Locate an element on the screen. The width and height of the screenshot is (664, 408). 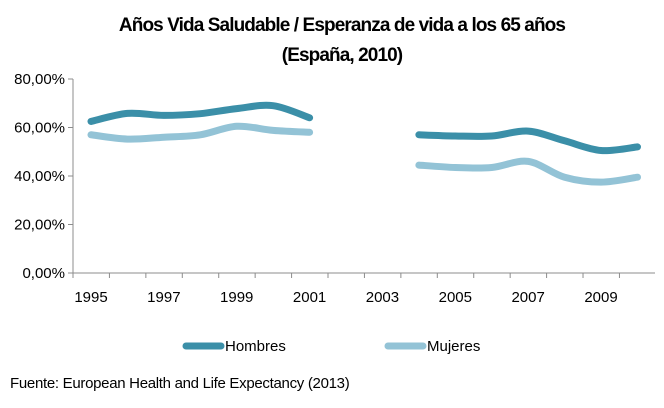
x-tick-label: 2003 is located at coordinates (382, 297).